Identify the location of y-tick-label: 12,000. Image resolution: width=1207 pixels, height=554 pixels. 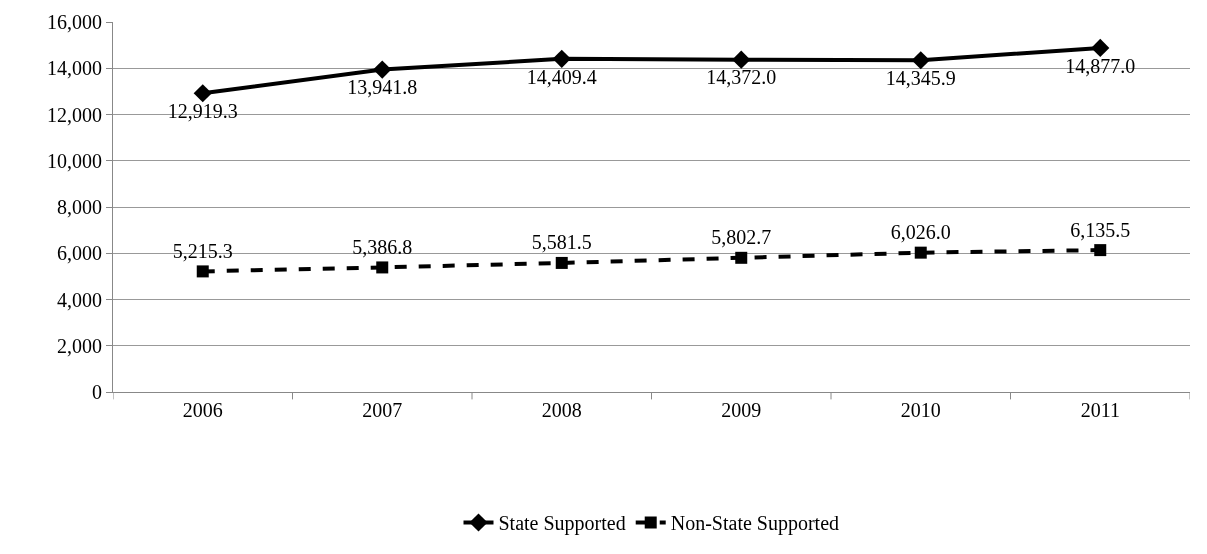
(74, 114).